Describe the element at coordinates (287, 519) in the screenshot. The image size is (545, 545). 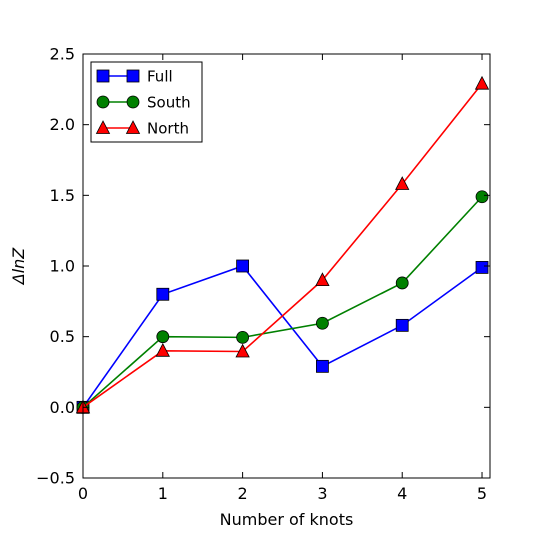
I see `x-axis-label: Number of knots` at that location.